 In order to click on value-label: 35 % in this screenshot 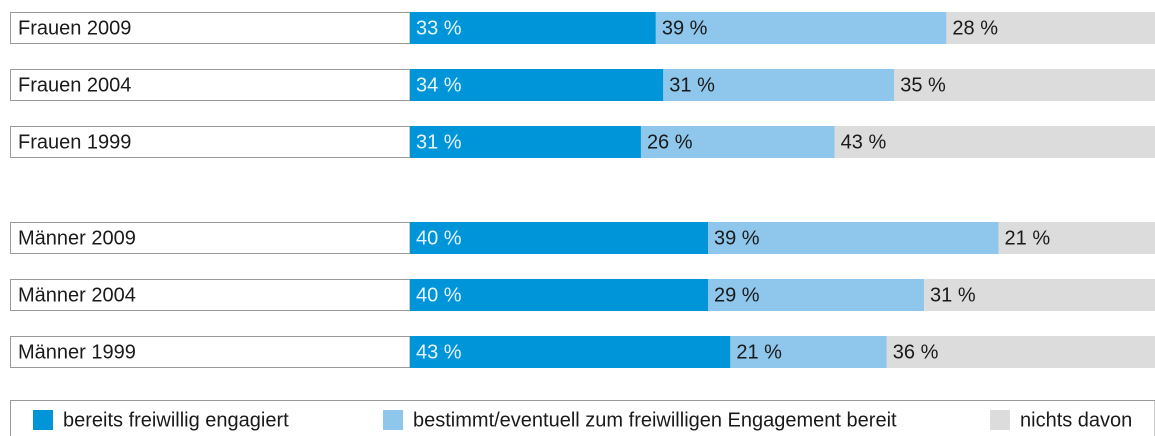, I will do `click(923, 85)`.